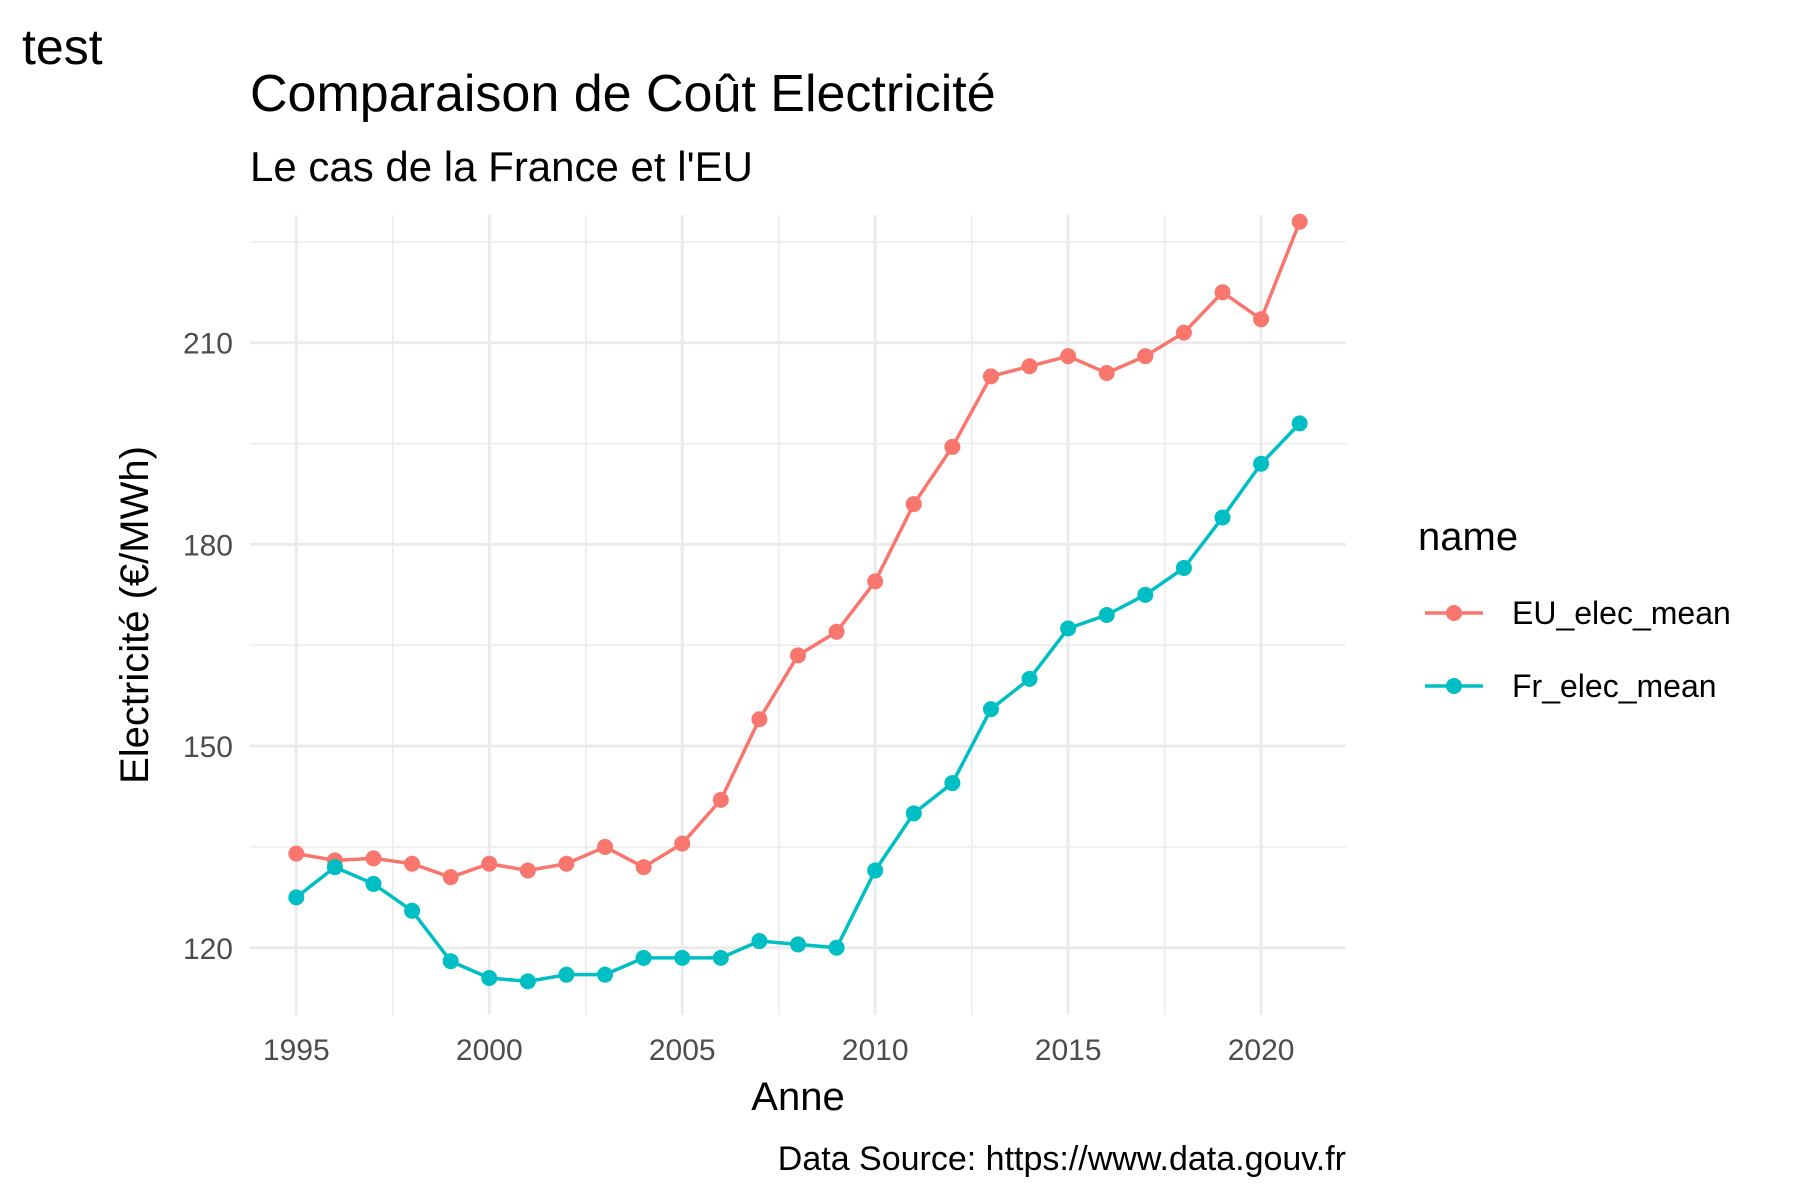 This screenshot has height=1200, width=1800. Describe the element at coordinates (501, 166) in the screenshot. I see `chart-subtitle: Le cas de la France et l'EU` at that location.